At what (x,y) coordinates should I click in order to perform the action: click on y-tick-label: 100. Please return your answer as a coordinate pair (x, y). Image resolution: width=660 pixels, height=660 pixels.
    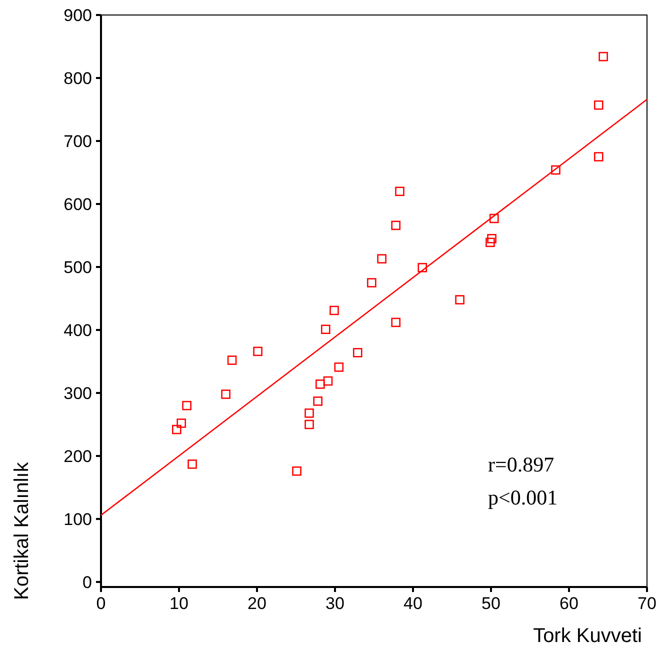
    Looking at the image, I should click on (78, 519).